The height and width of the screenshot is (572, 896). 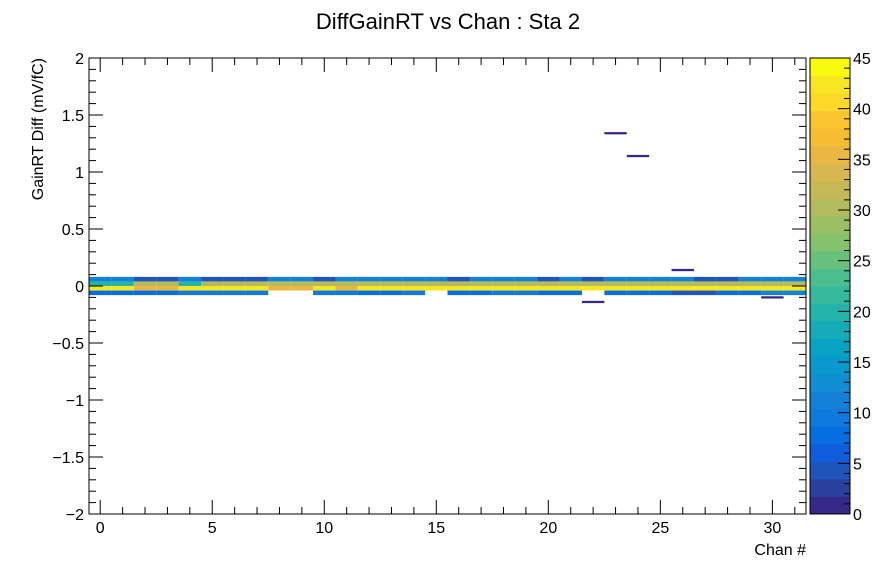 What do you see at coordinates (660, 283) in the screenshot?
I see `heatmap-cell-r1-c25` at bounding box center [660, 283].